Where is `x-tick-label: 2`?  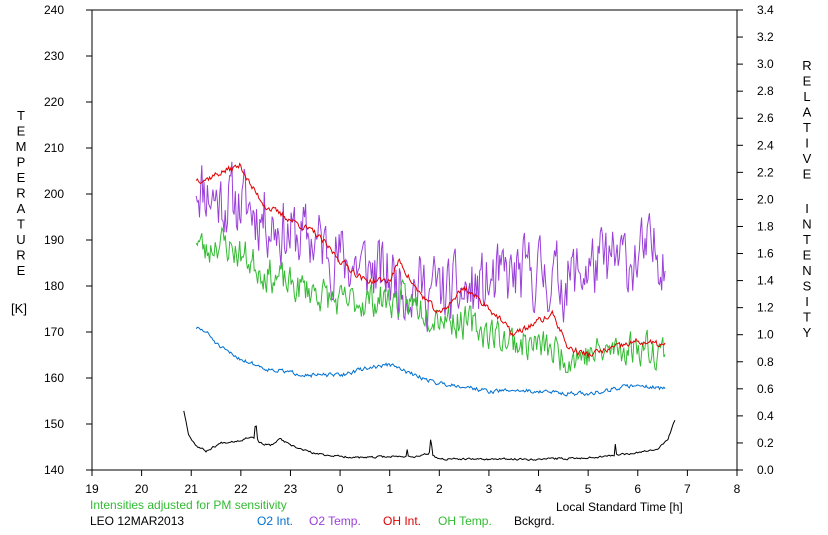
x-tick-label: 2 is located at coordinates (439, 489).